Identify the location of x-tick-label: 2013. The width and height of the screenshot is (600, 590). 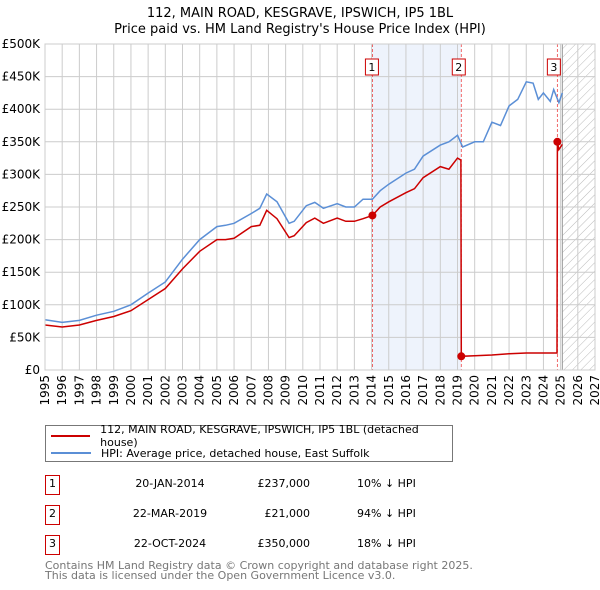
(354, 390).